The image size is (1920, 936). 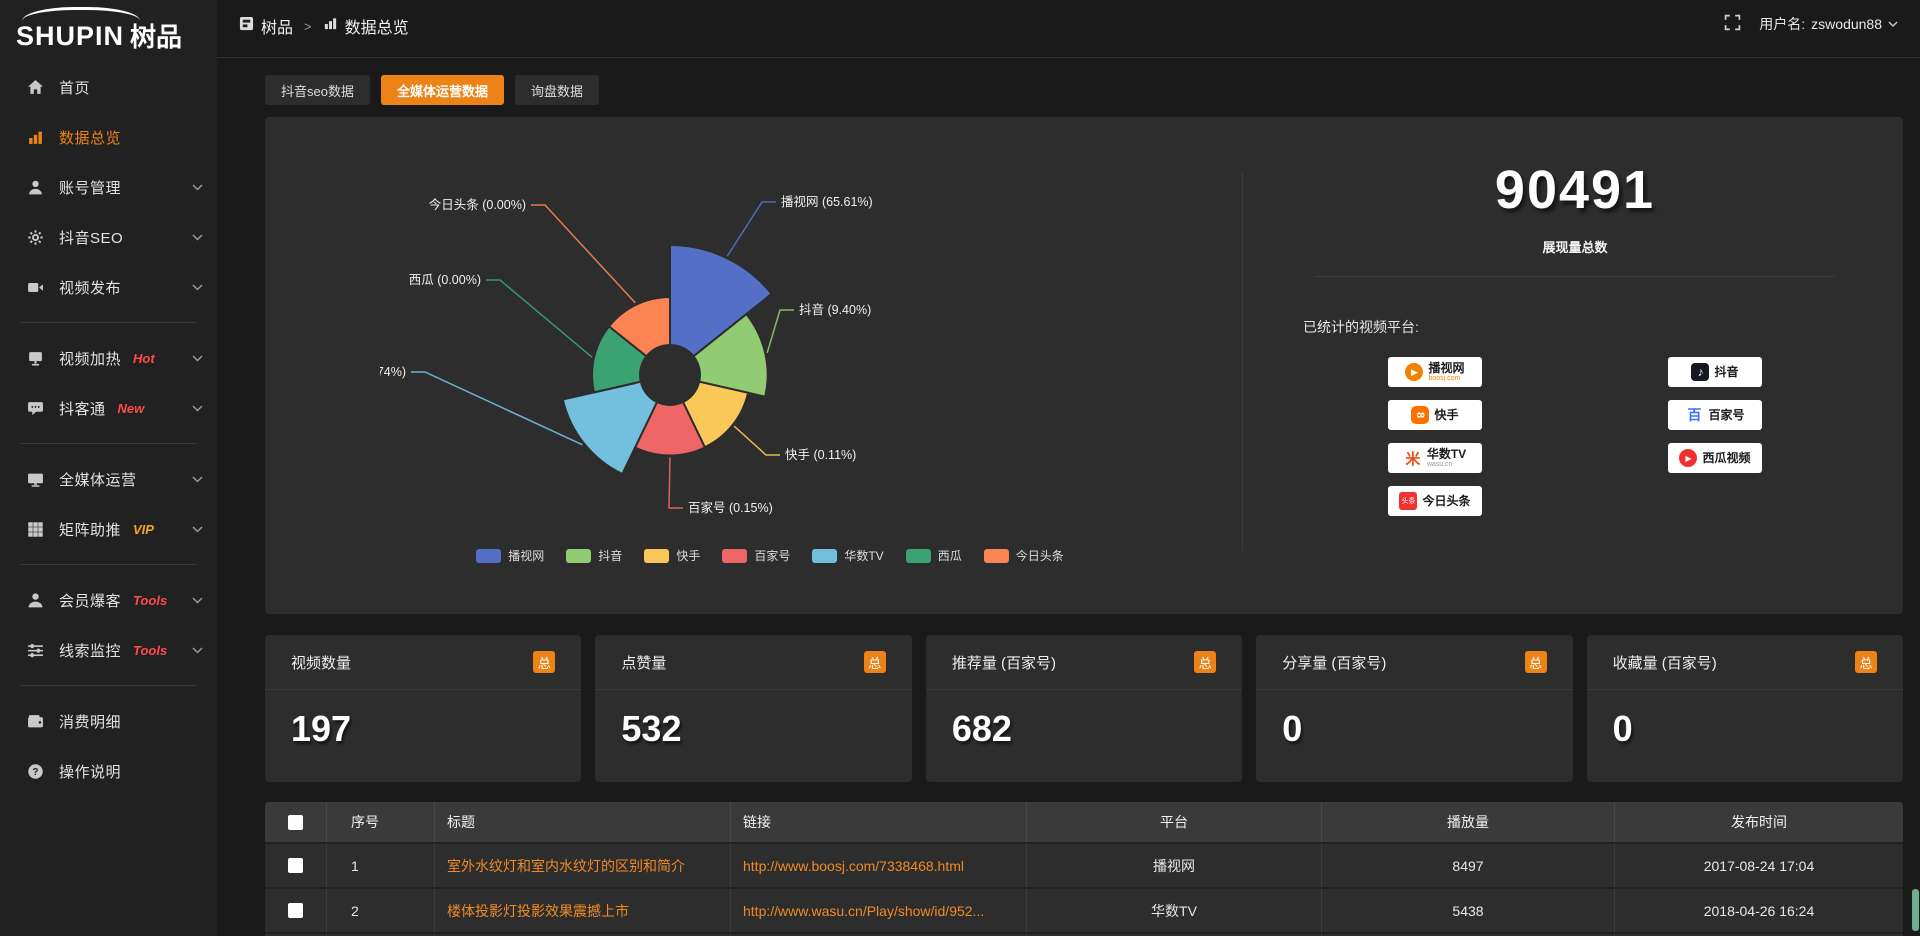 I want to click on pie-slice-douyin, so click(x=730, y=355).